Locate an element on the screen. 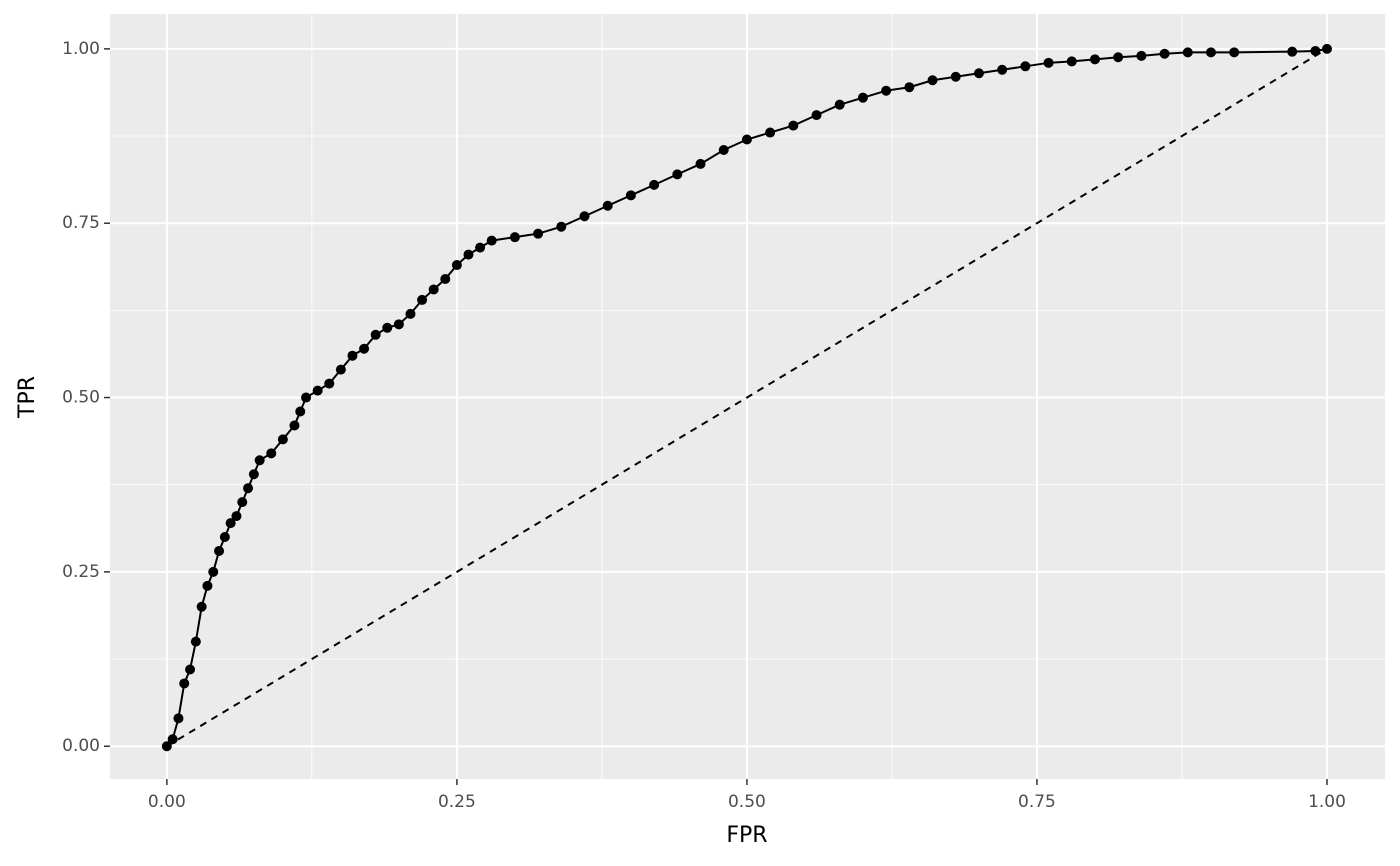 The height and width of the screenshot is (866, 1400). y-tick-label: 1.00 is located at coordinates (81, 49).